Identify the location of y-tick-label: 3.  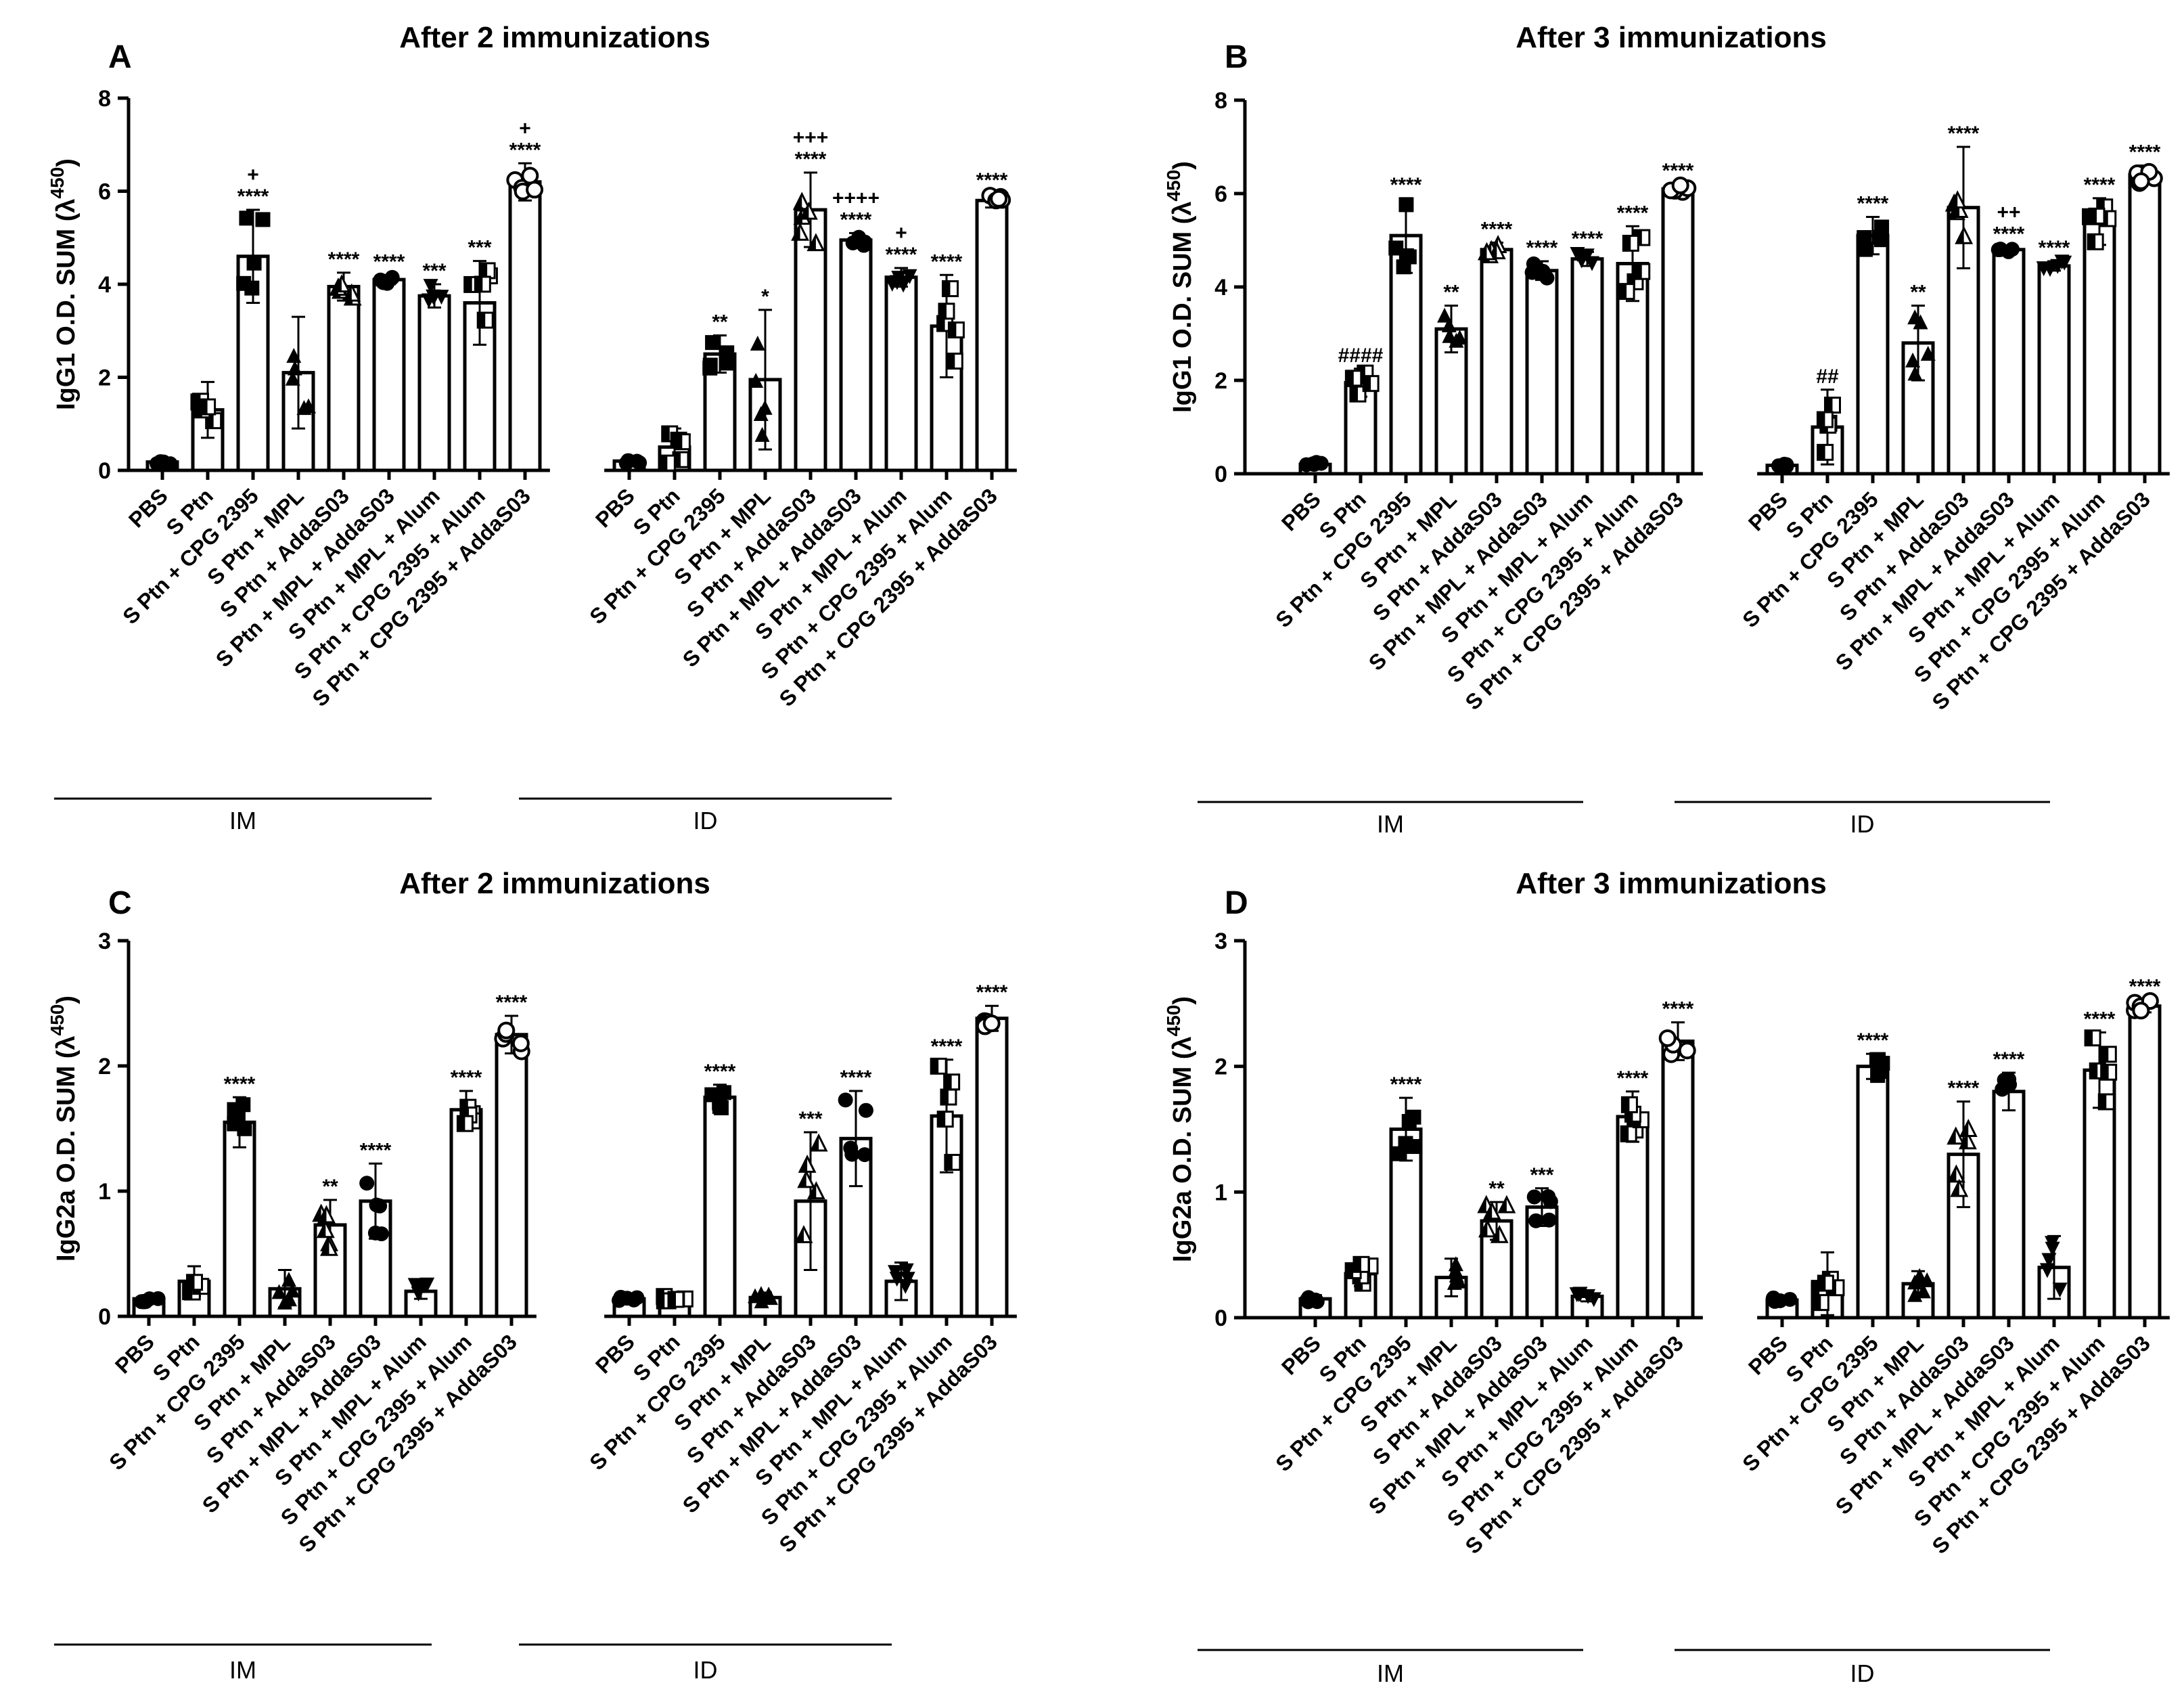
(104, 941).